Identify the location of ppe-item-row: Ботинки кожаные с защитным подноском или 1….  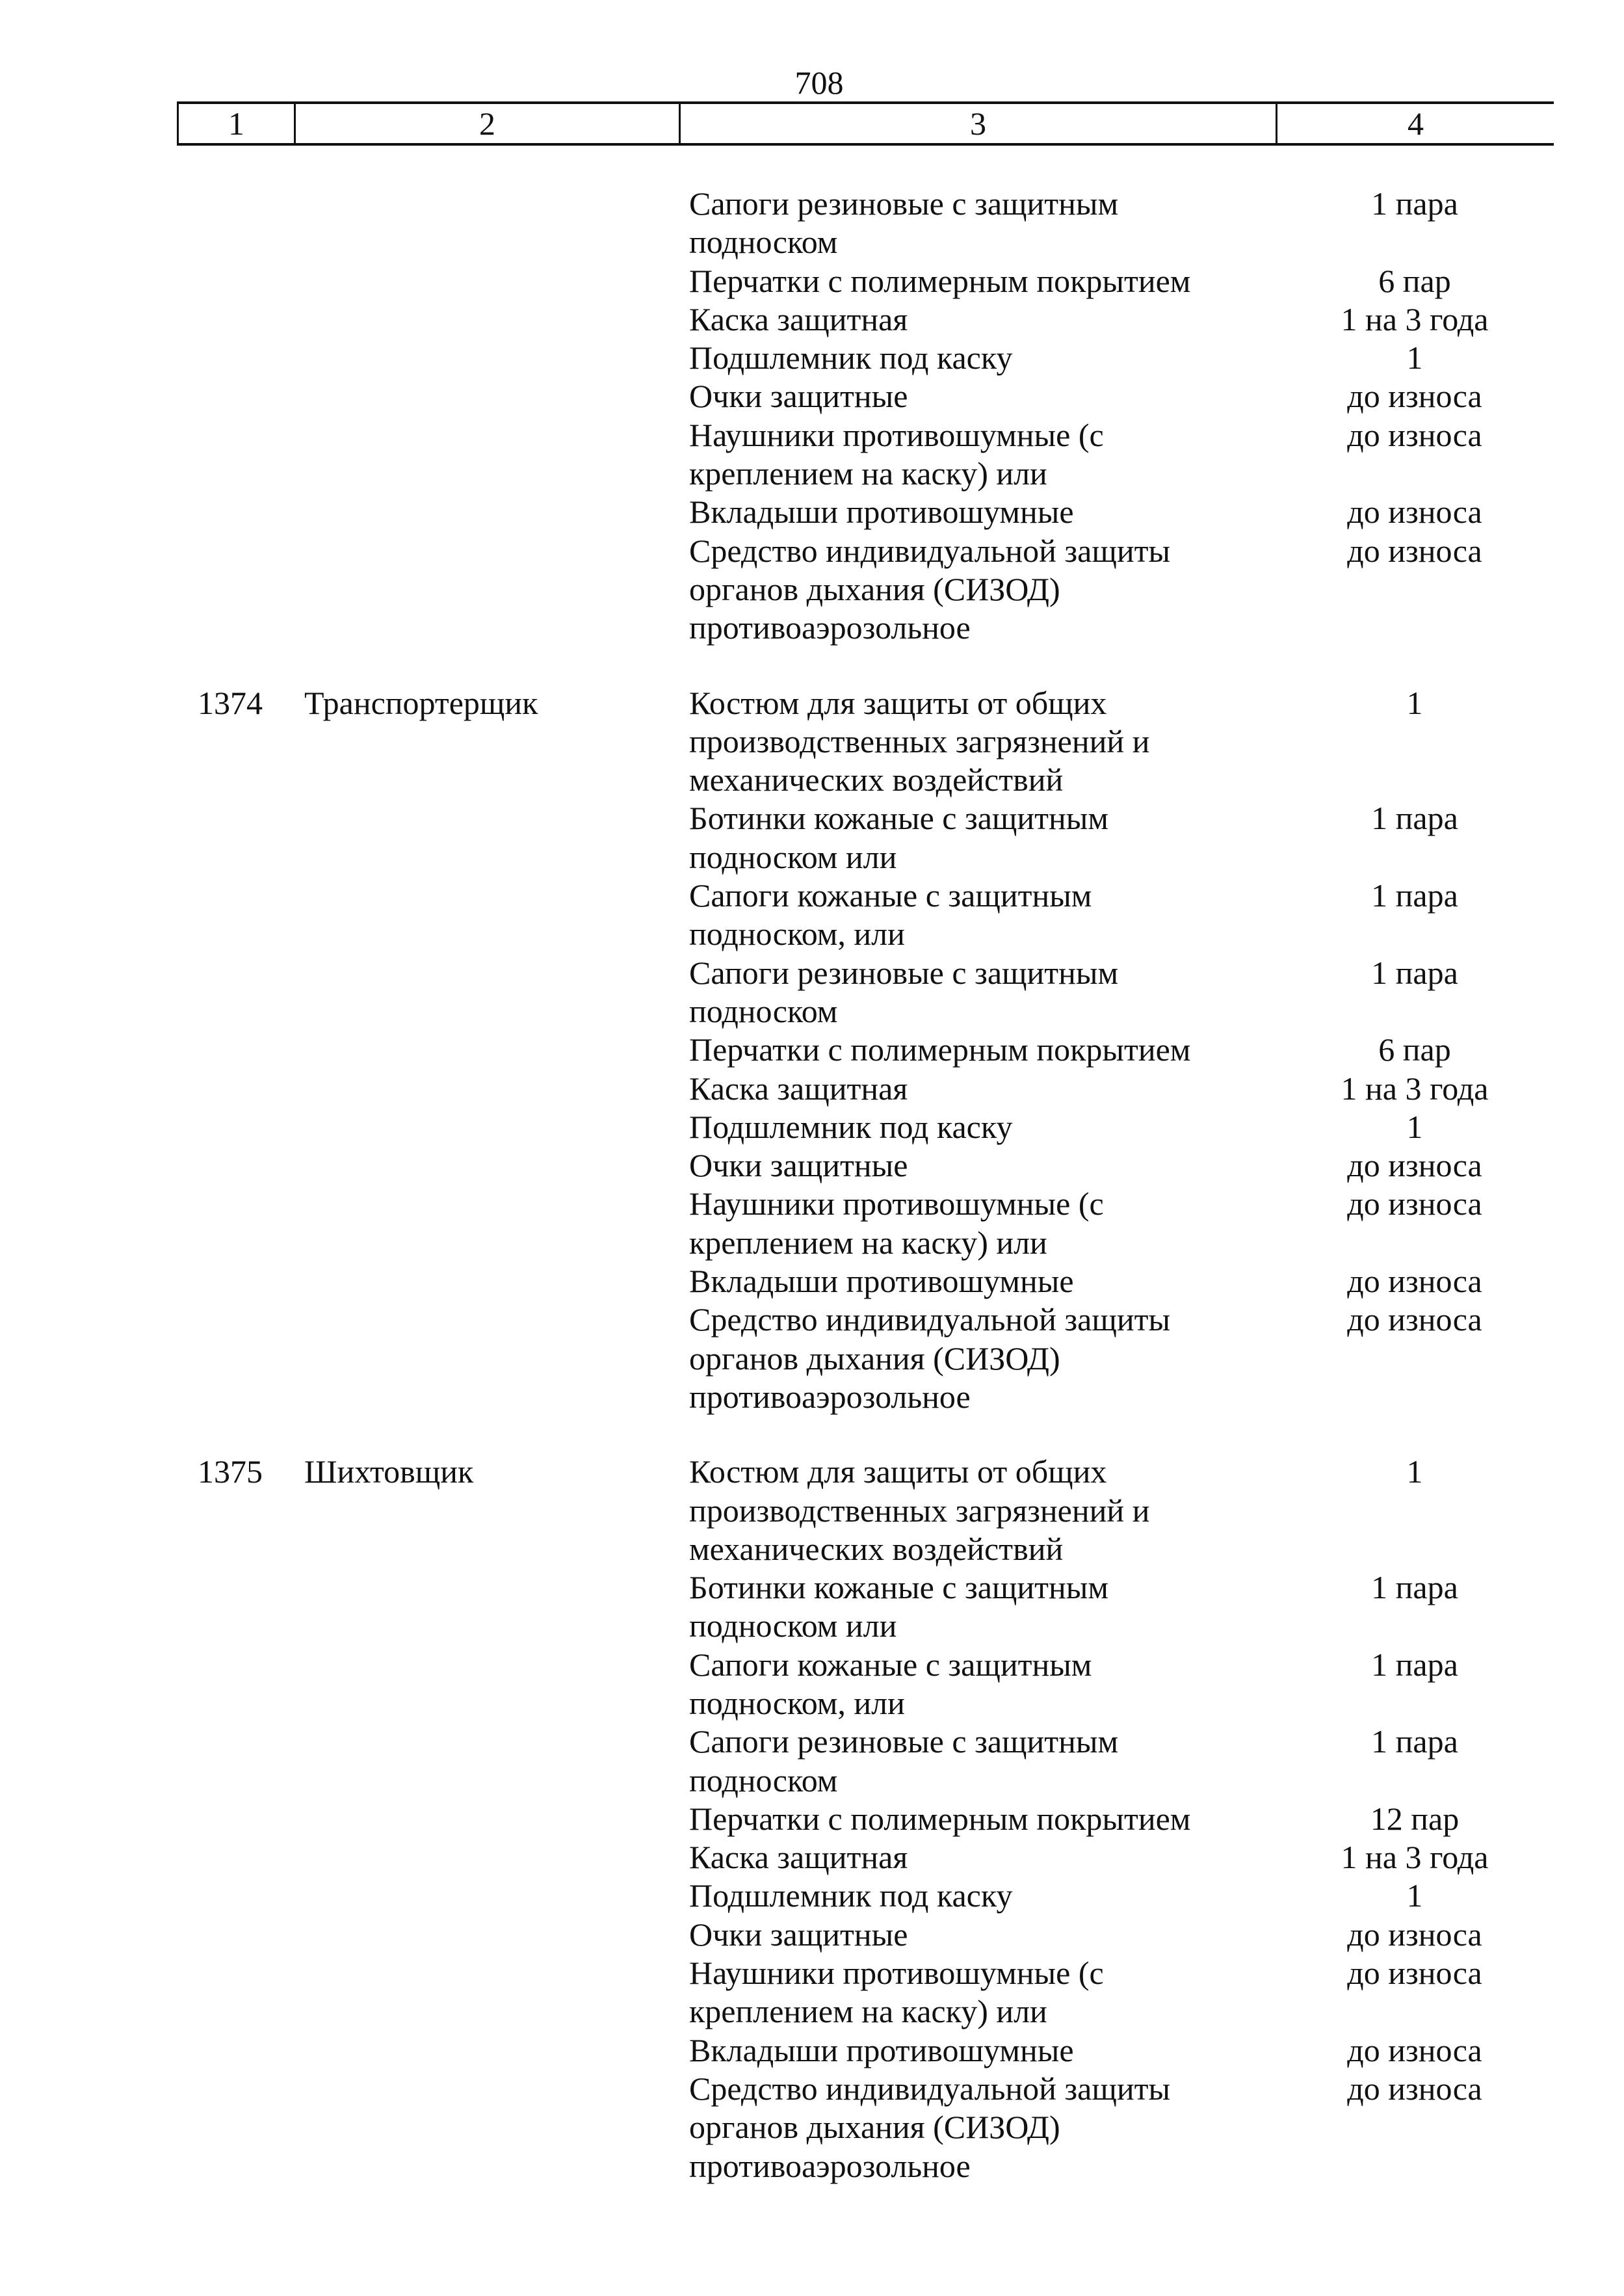
(812, 838).